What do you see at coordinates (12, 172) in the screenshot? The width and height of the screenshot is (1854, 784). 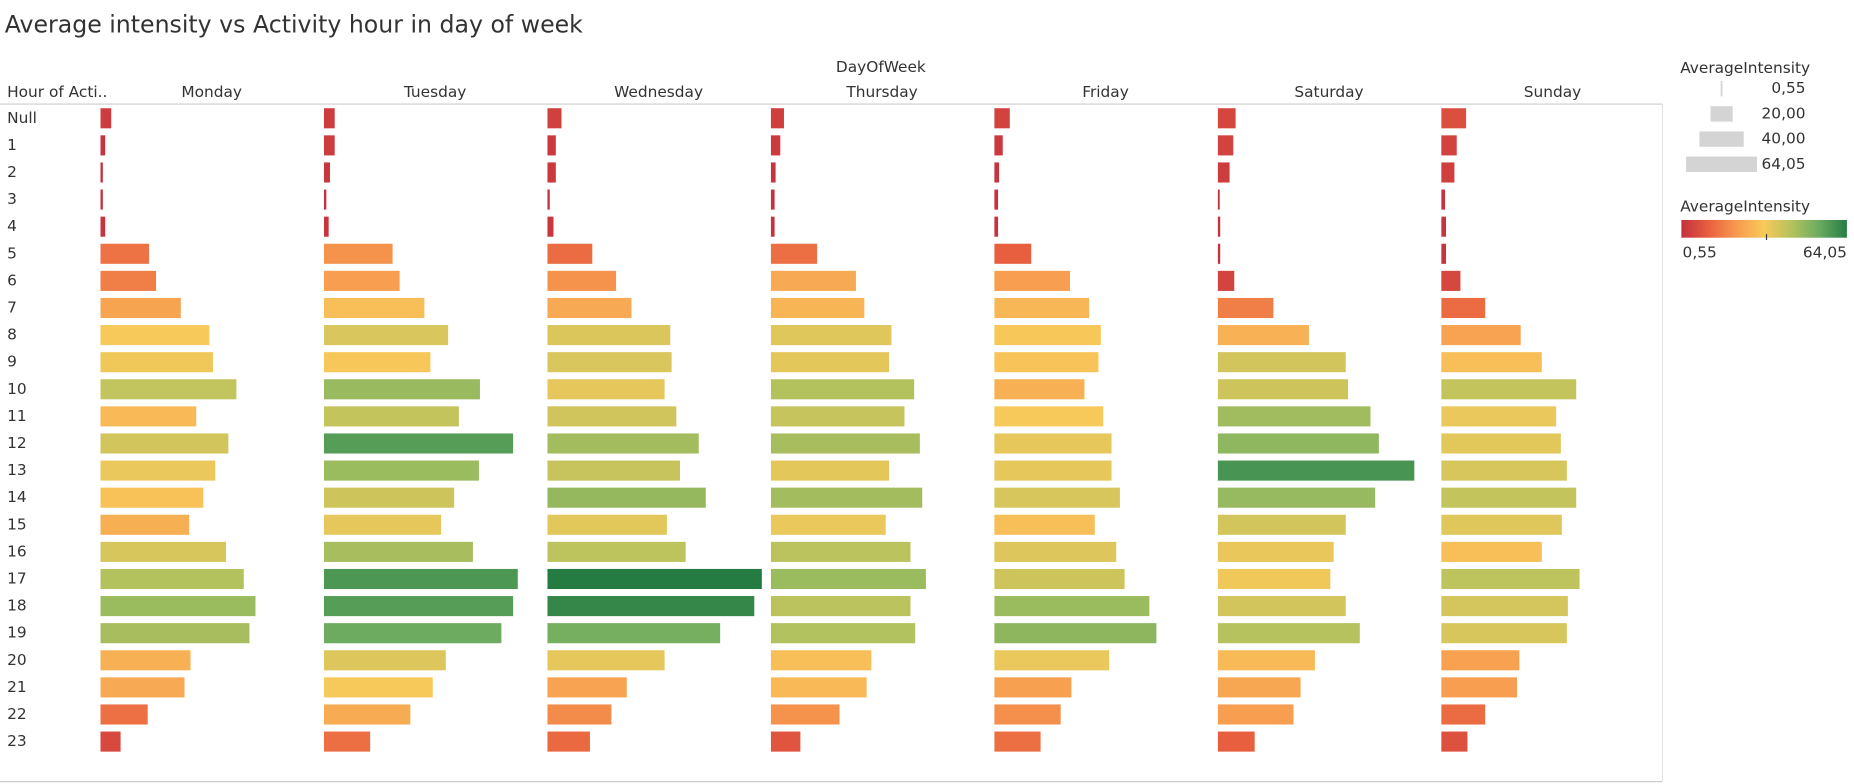 I see `row-label: 2` at bounding box center [12, 172].